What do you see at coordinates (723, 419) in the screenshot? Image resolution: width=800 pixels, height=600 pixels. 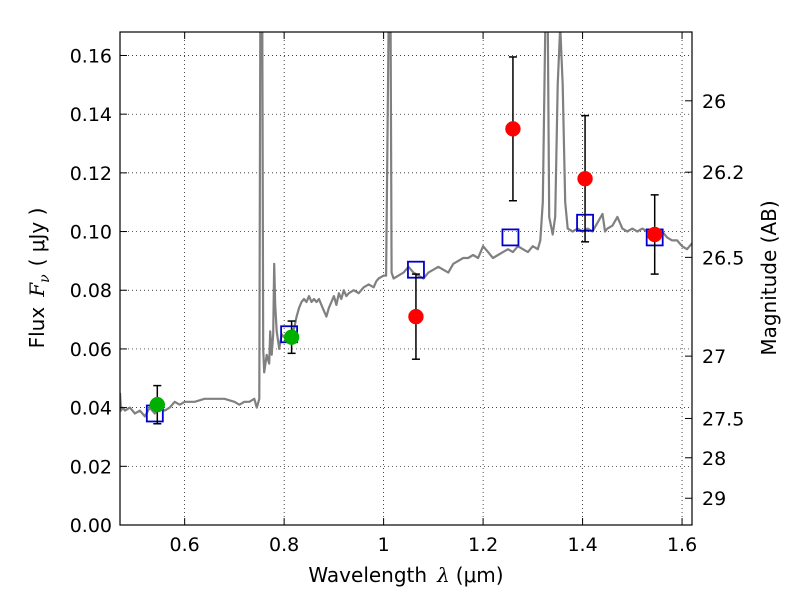 I see `y2-tick-label: 27.5` at bounding box center [723, 419].